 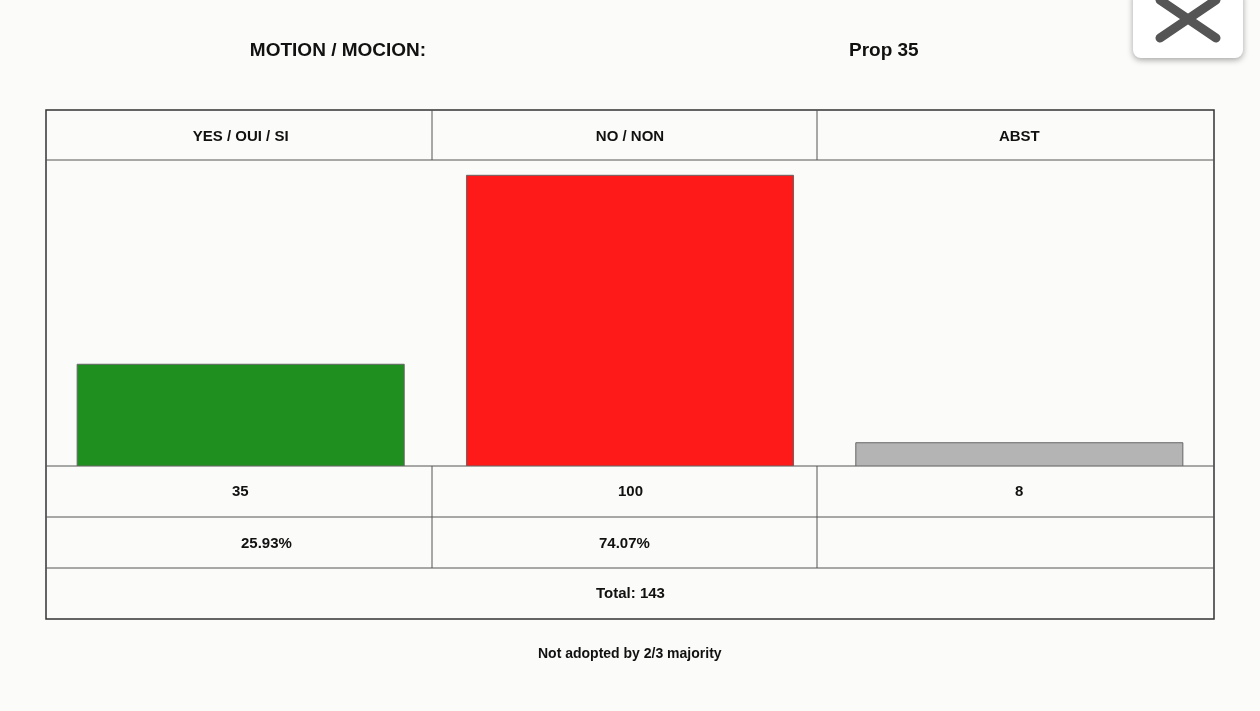 What do you see at coordinates (1019, 490) in the screenshot?
I see `data-label: 8` at bounding box center [1019, 490].